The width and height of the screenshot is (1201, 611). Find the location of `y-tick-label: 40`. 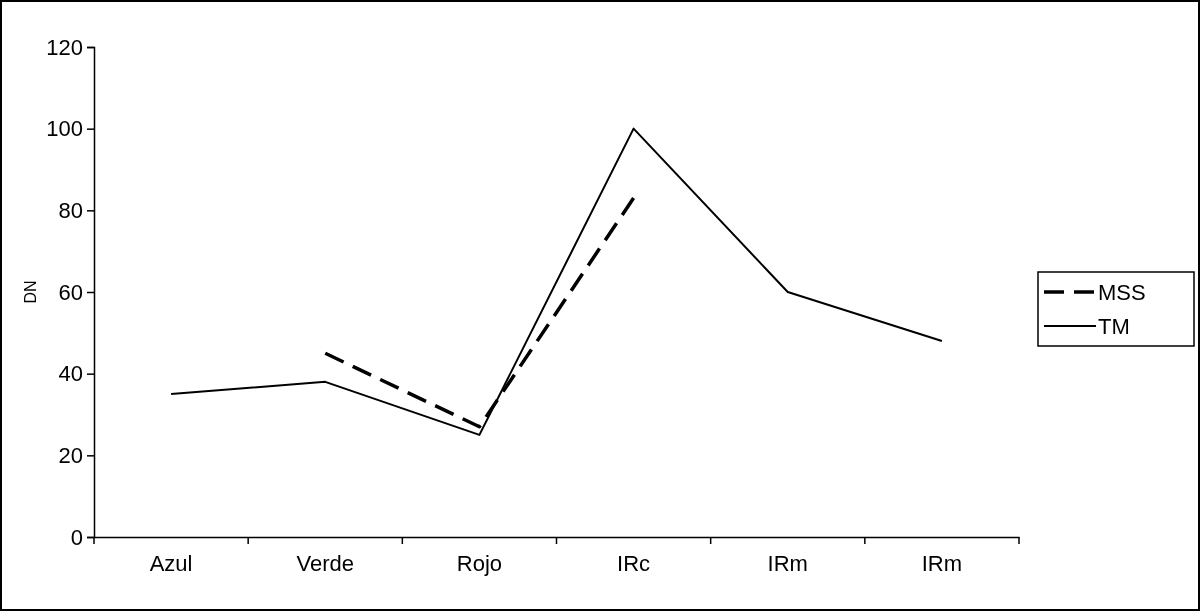

y-tick-label: 40 is located at coordinates (70, 374).